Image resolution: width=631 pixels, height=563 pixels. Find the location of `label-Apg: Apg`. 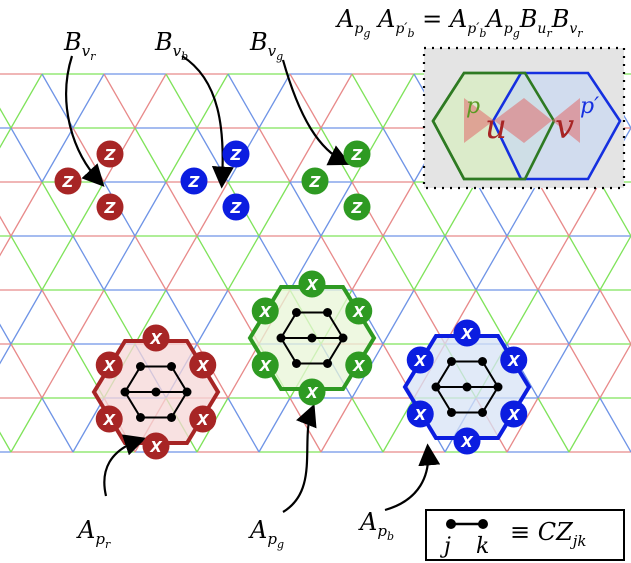

label-Apg: Apg is located at coordinates (266, 533).